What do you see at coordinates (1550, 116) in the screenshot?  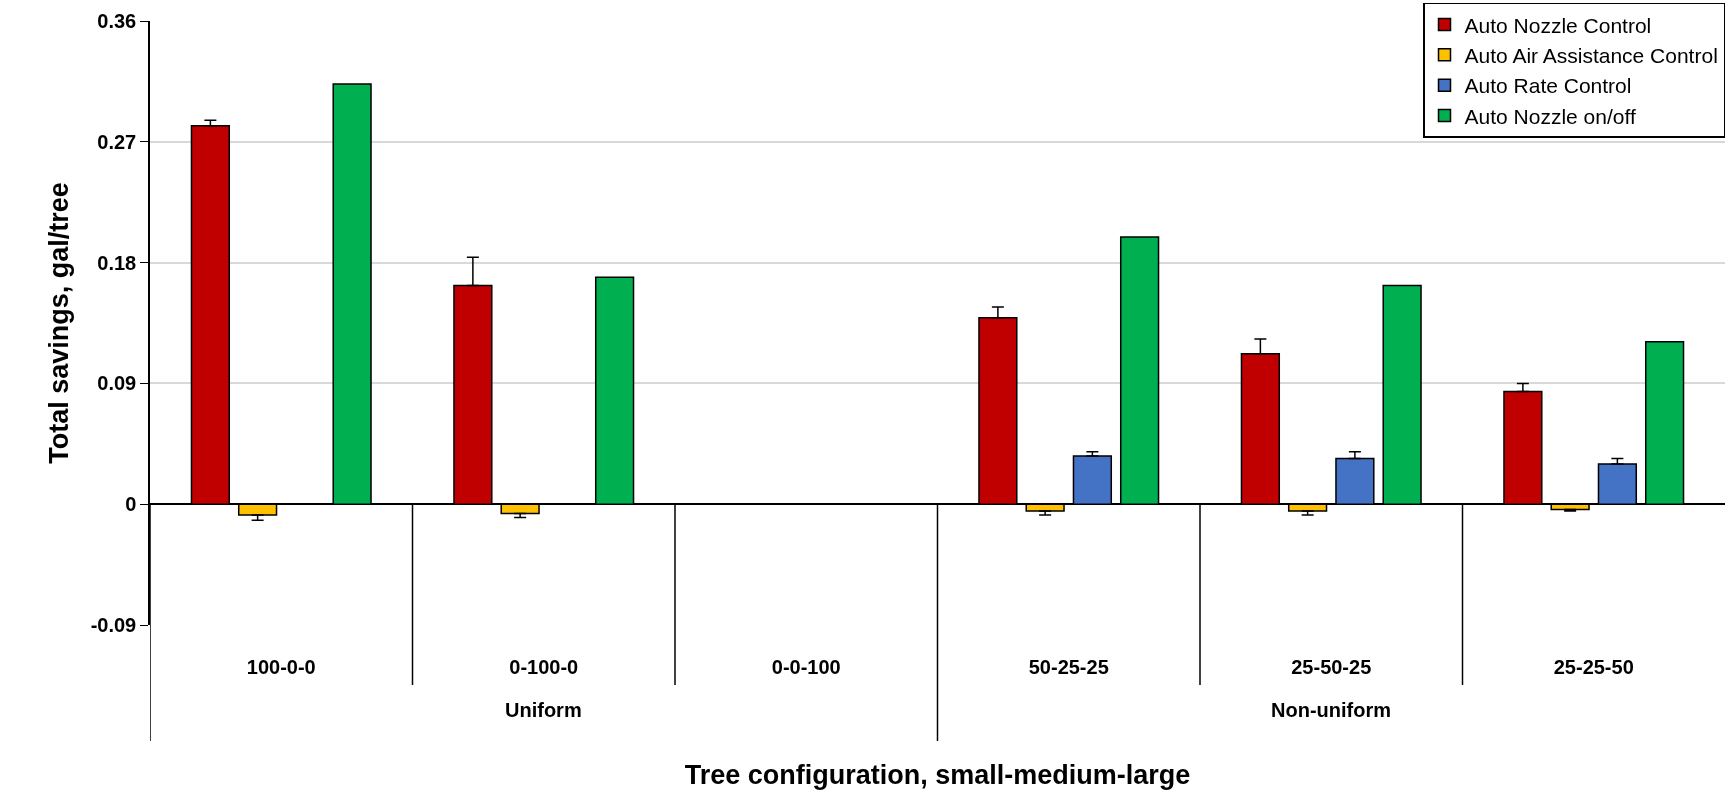 I see `legend-label: Auto Nozzle on/off` at bounding box center [1550, 116].